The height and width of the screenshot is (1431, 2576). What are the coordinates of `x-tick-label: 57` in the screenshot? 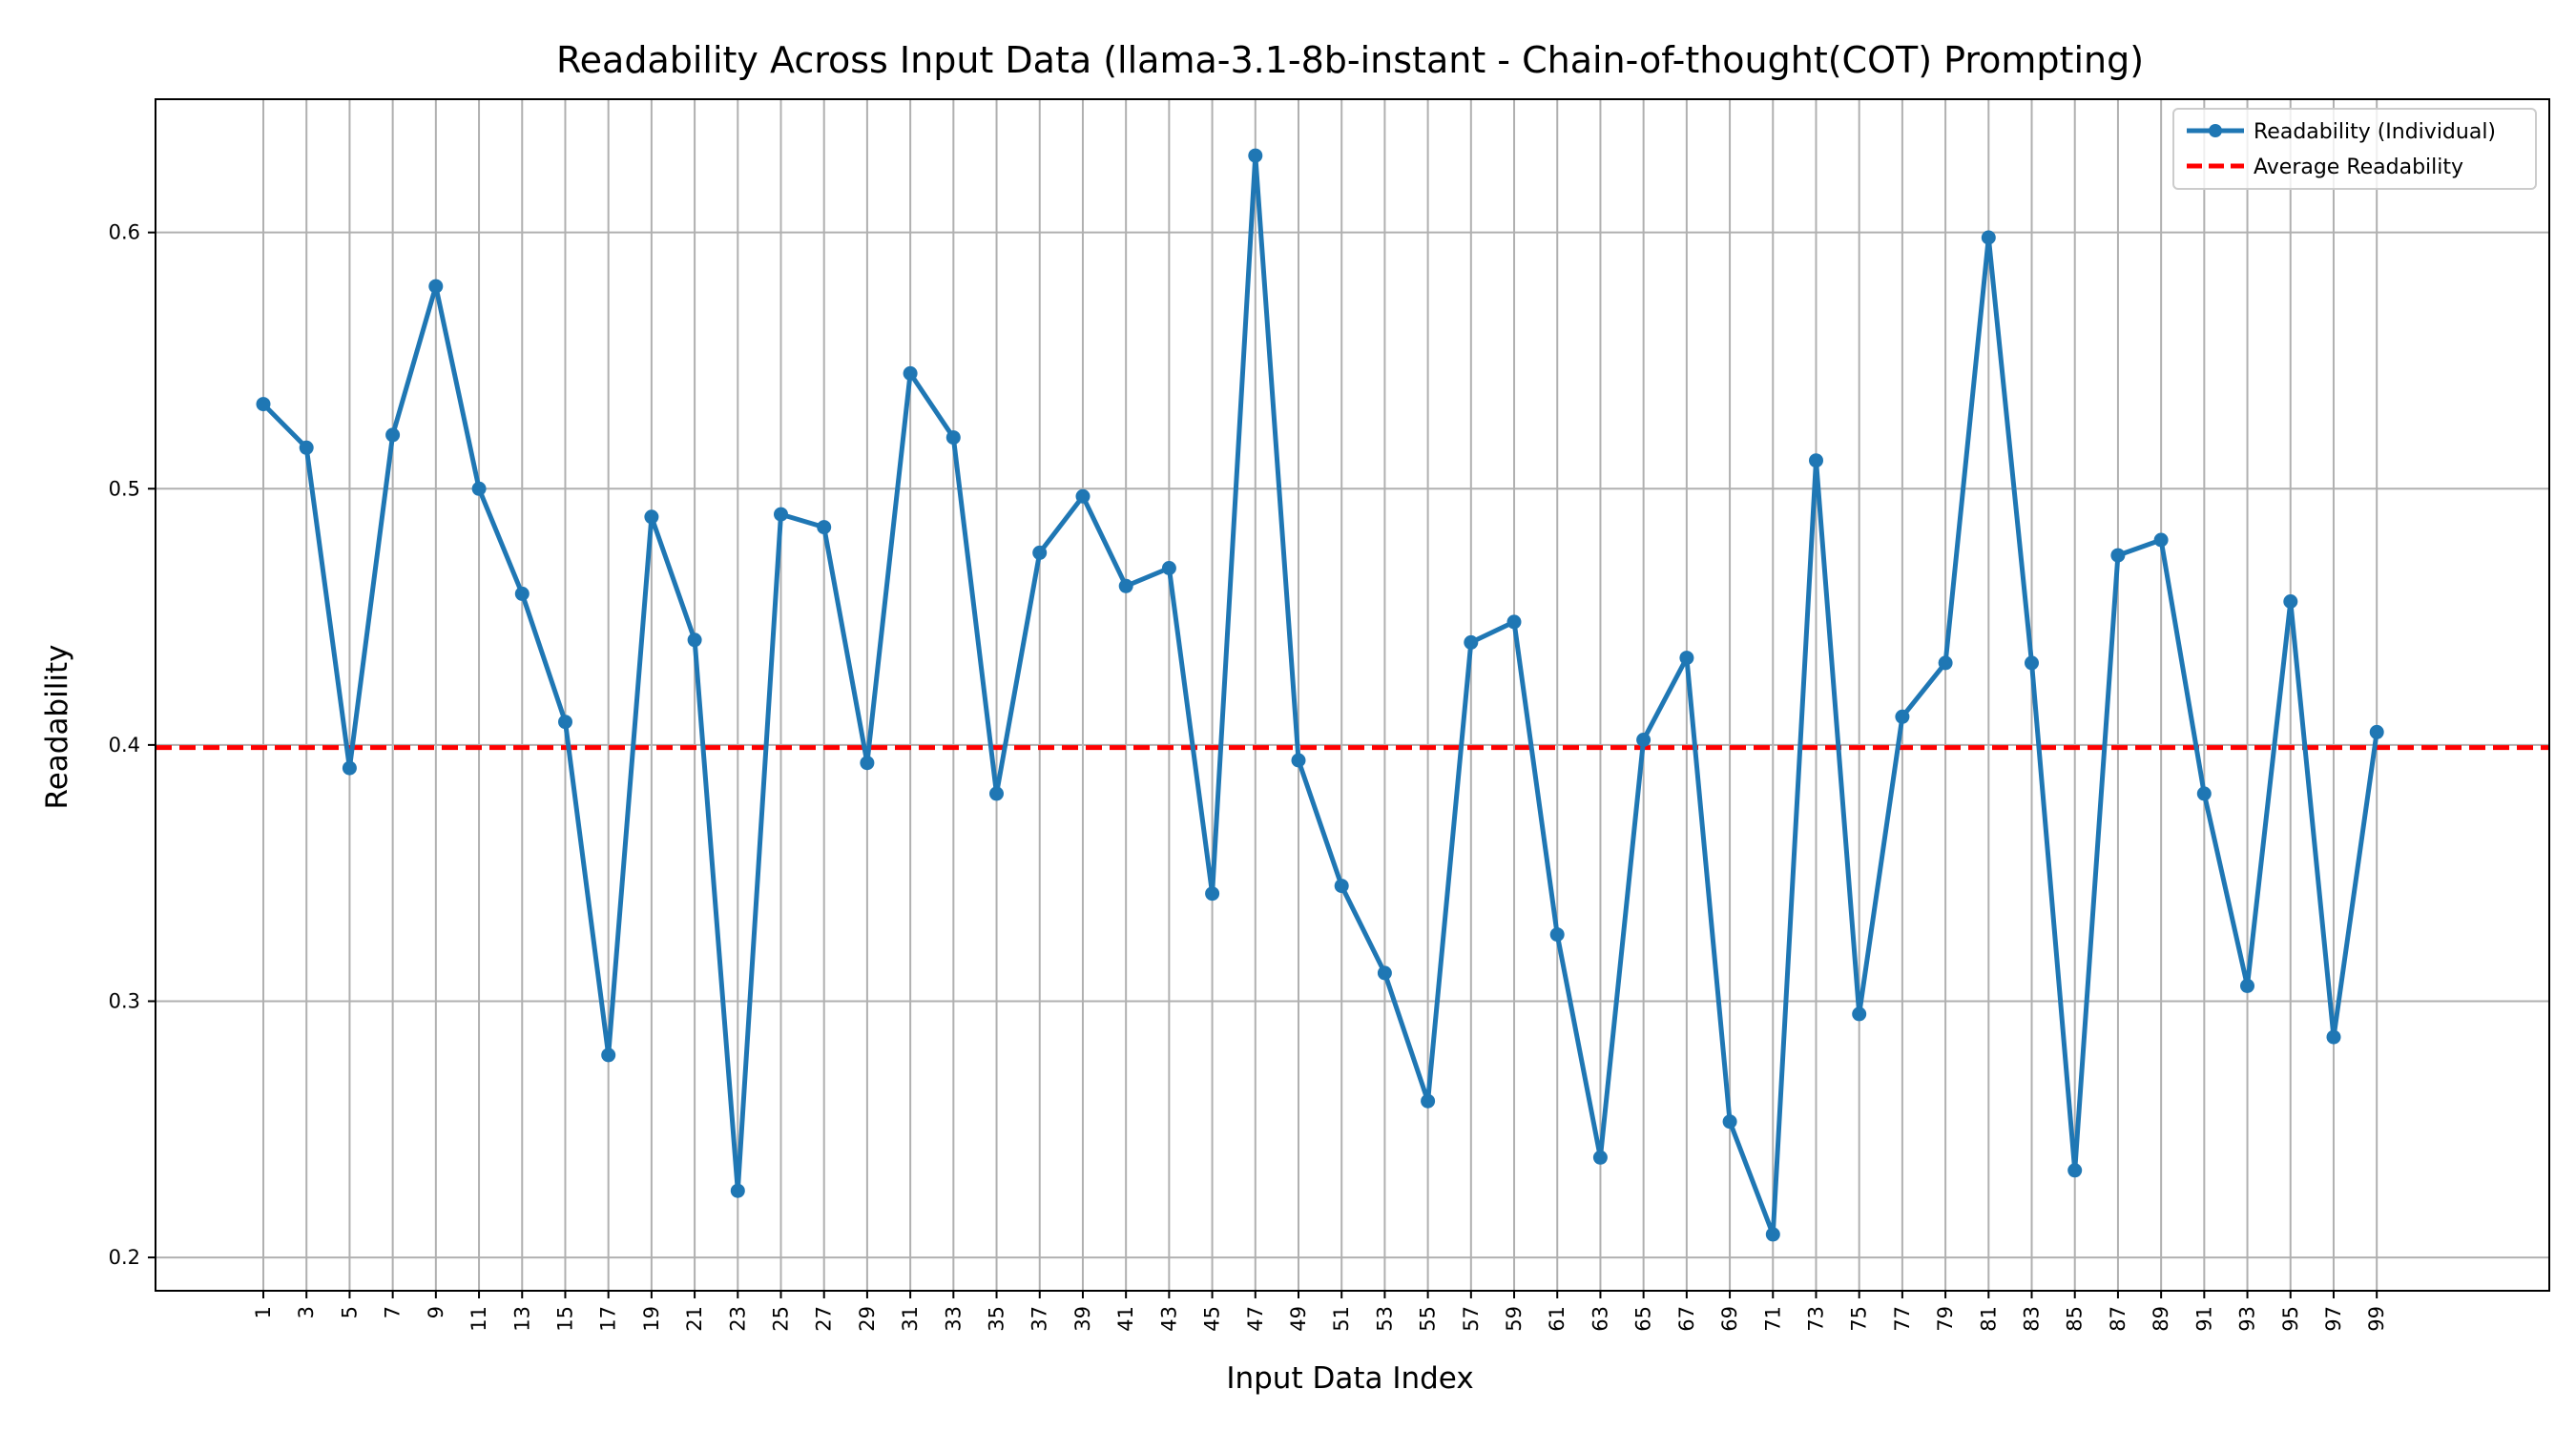 It's located at (1471, 1319).